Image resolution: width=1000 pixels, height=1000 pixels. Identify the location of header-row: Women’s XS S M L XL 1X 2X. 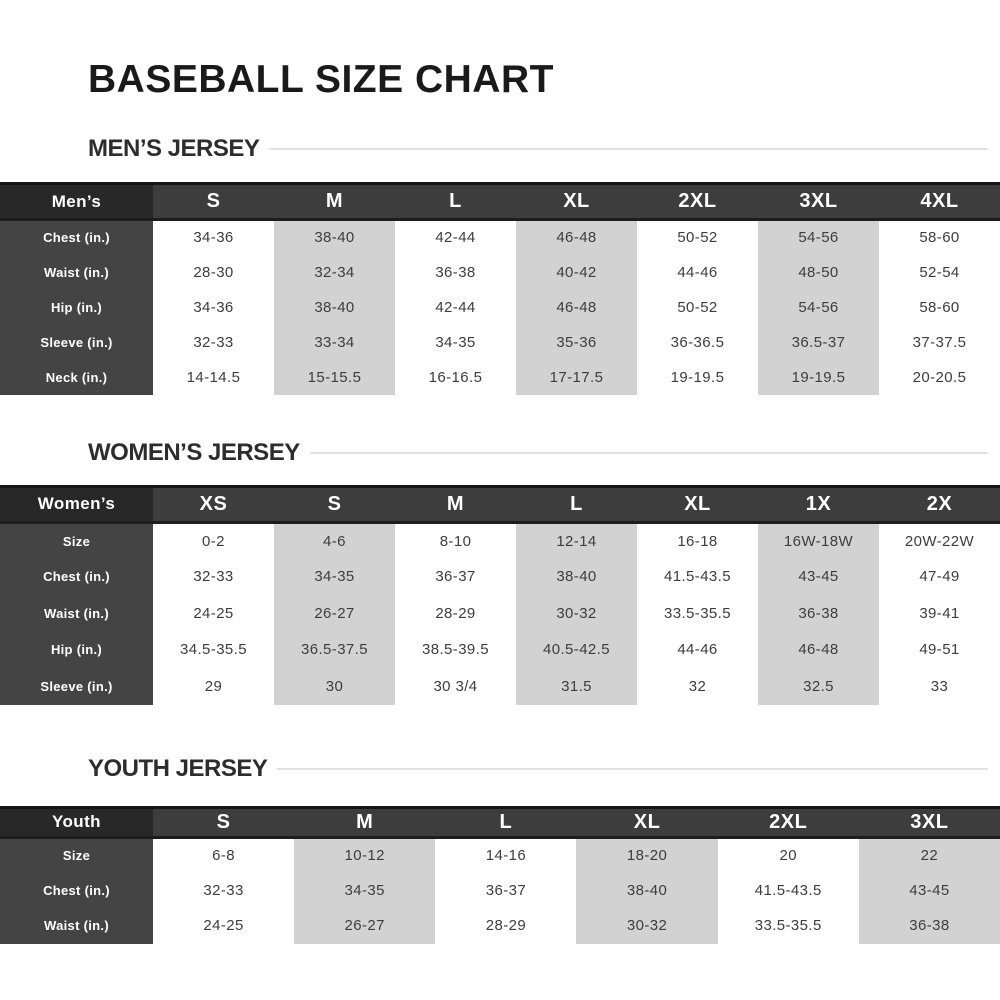
(500, 504).